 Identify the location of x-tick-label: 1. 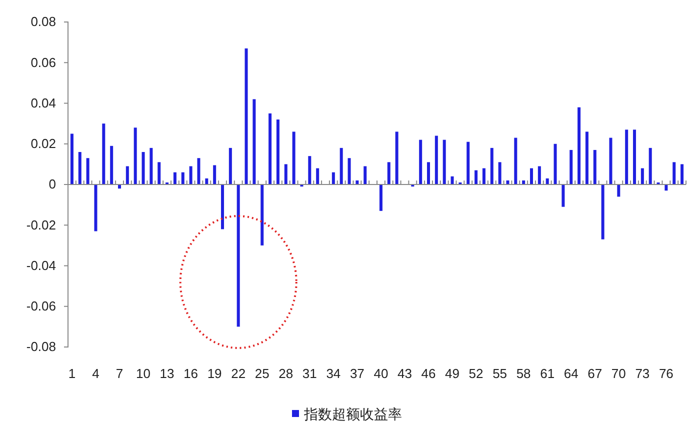
(72, 373).